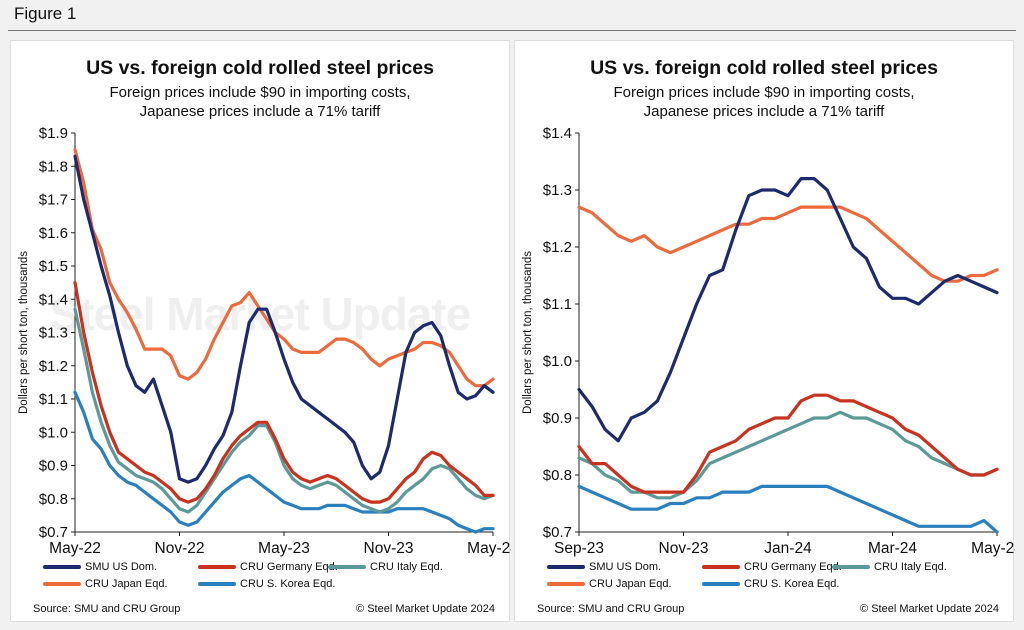 This screenshot has height=630, width=1024. Describe the element at coordinates (284, 548) in the screenshot. I see `x-tick-label: May-23` at that location.